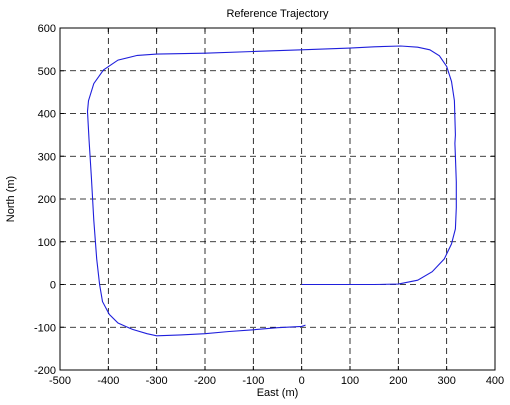  Describe the element at coordinates (60, 381) in the screenshot. I see `x-tick-label: -500` at that location.